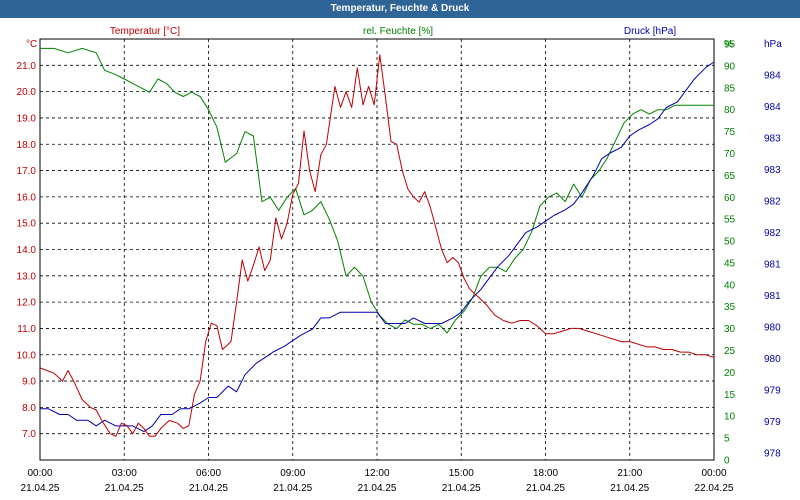 Image resolution: width=800 pixels, height=500 pixels. Describe the element at coordinates (730, 242) in the screenshot. I see `humidity-tick-label: 50` at that location.